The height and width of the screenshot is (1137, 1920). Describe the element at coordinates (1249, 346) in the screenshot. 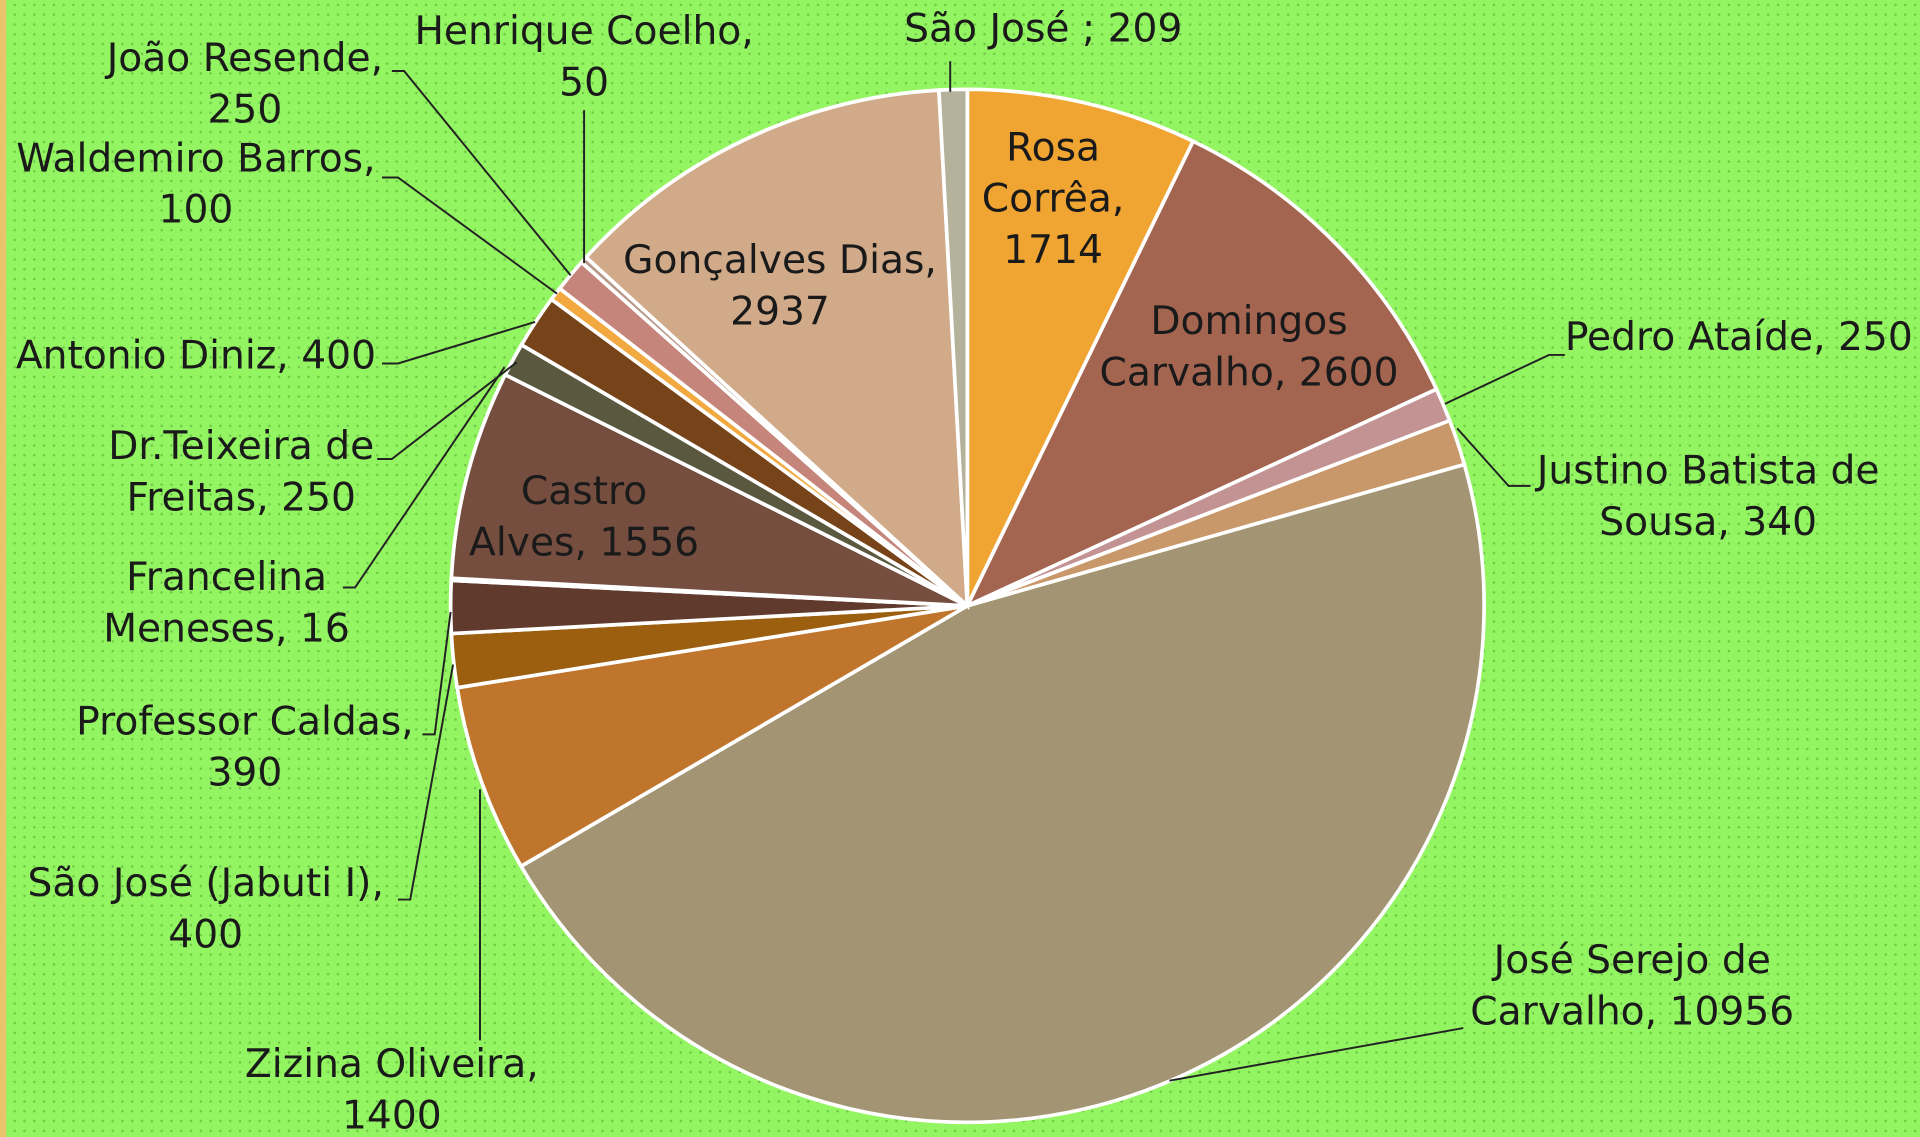

I see `slice-label: Domingos Carvalho, 2600` at that location.